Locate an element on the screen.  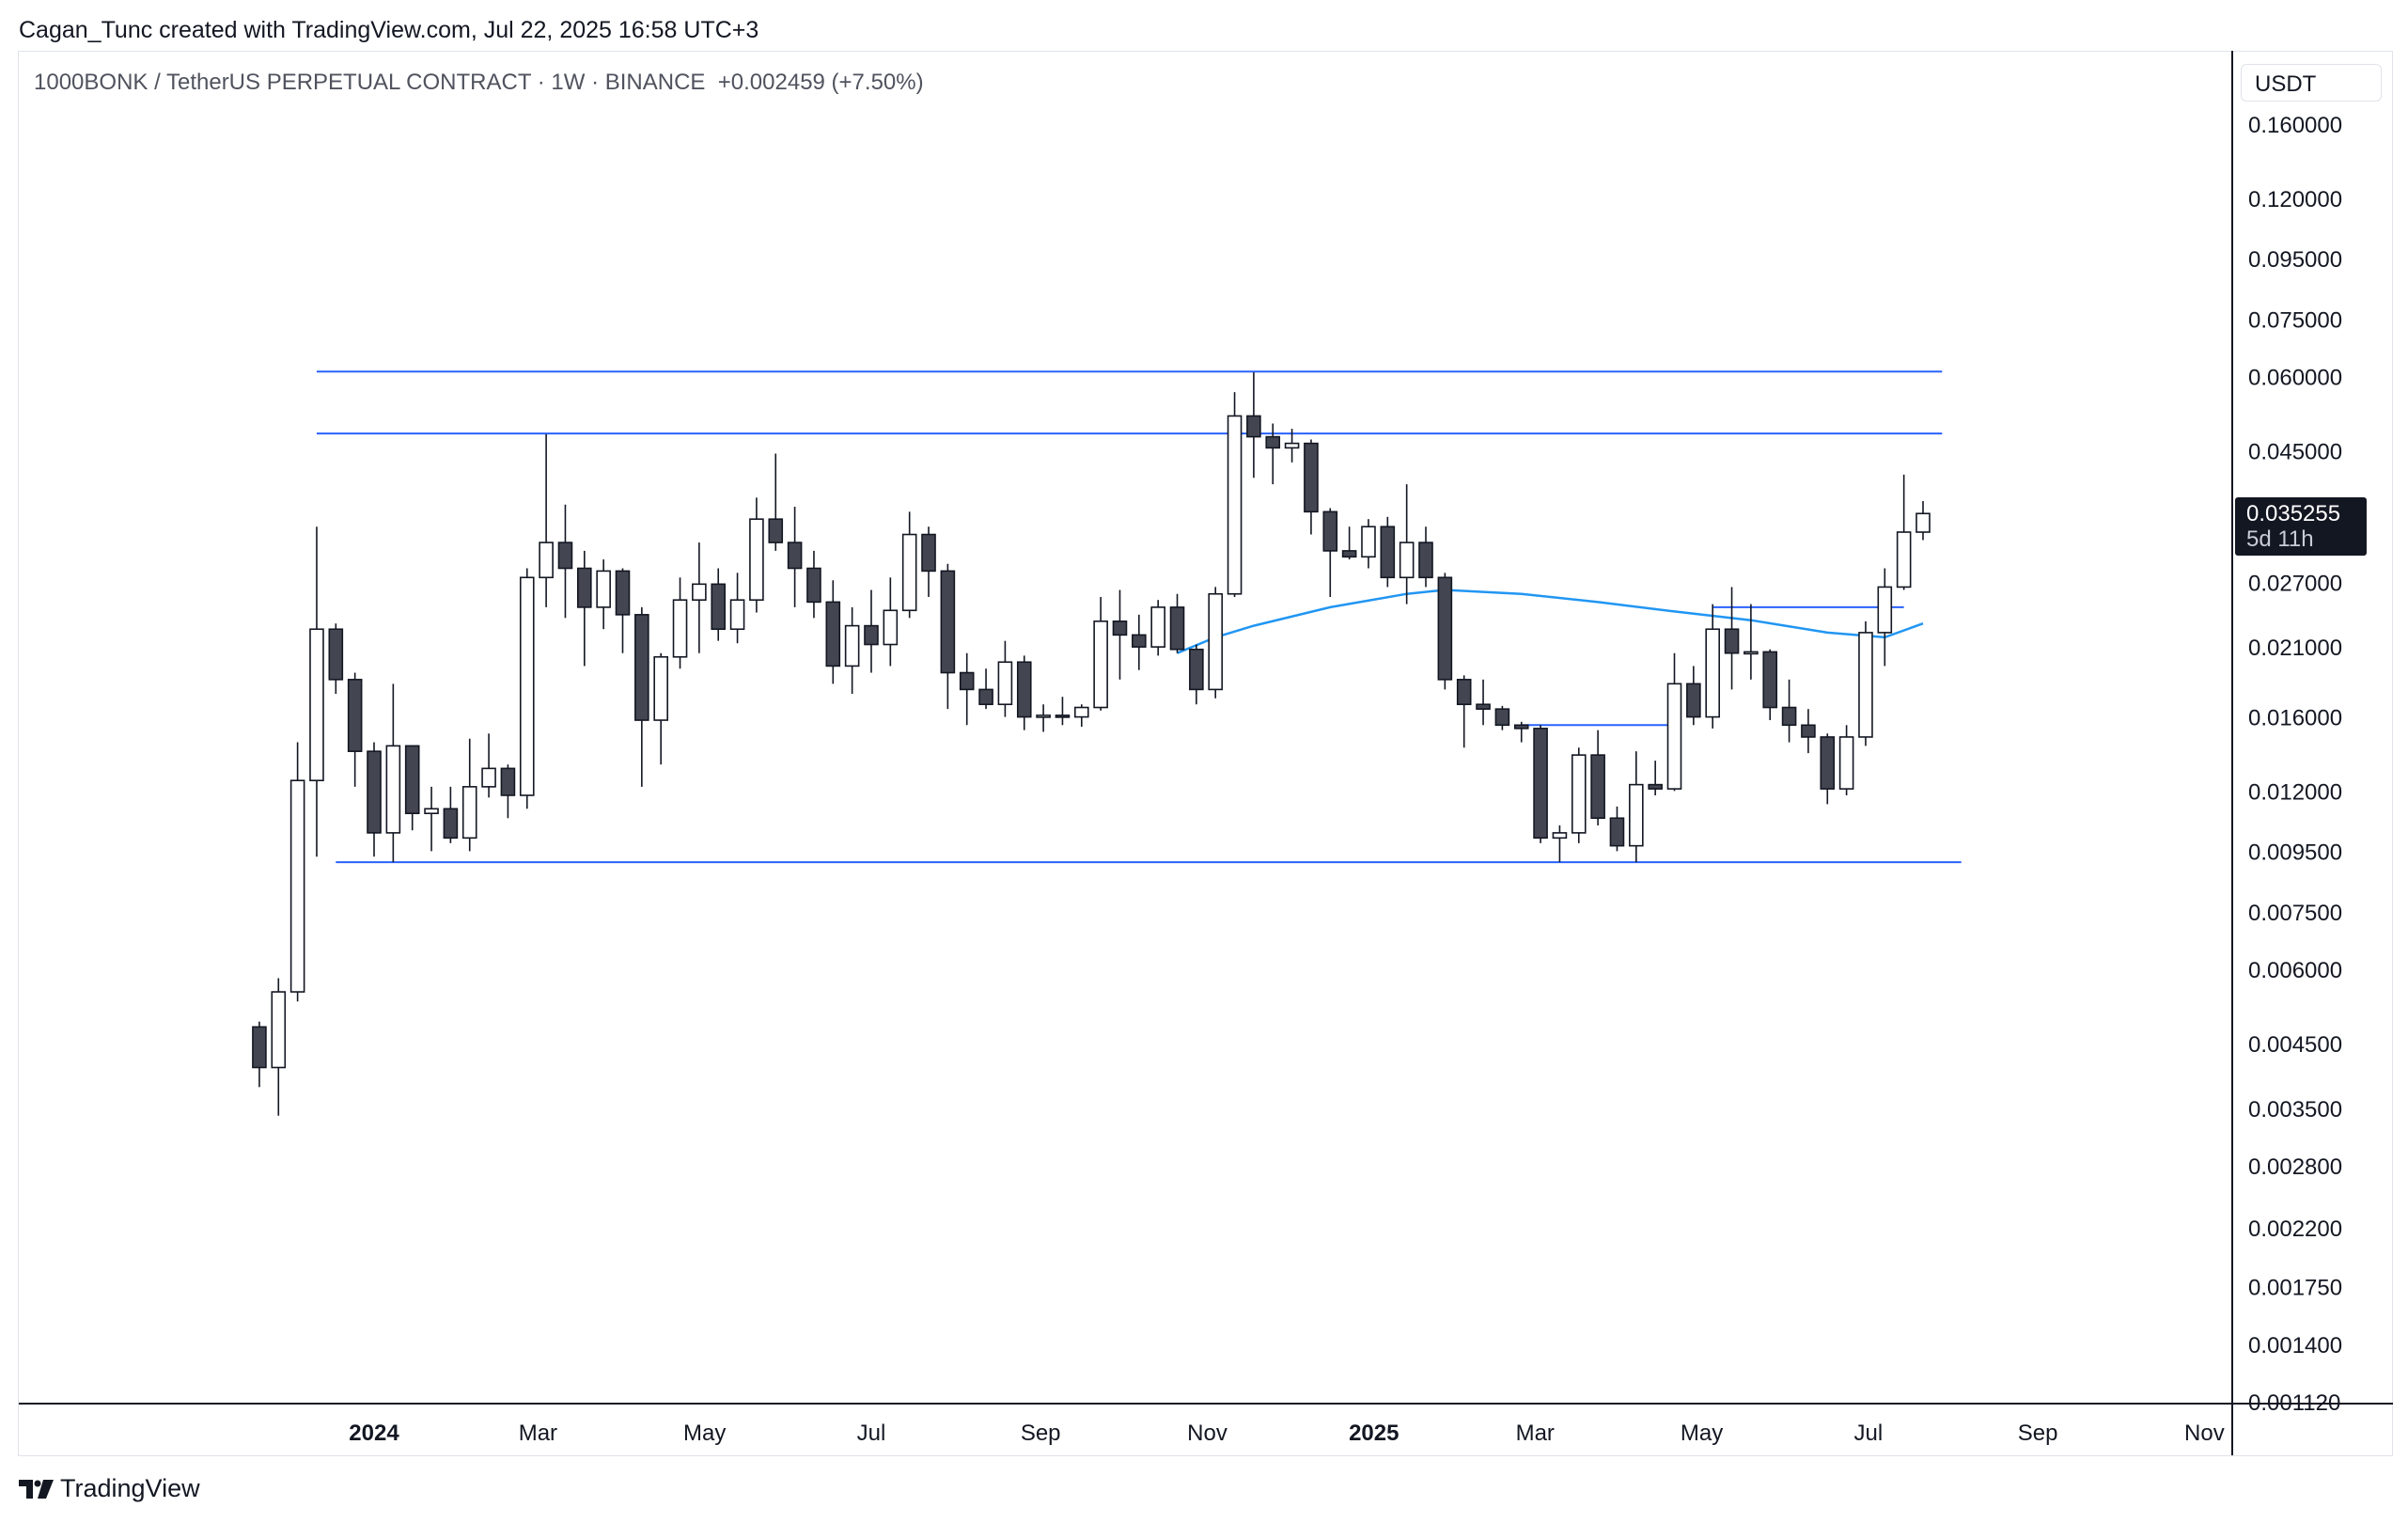
price-tick-label: 0.012000 is located at coordinates (2295, 792).